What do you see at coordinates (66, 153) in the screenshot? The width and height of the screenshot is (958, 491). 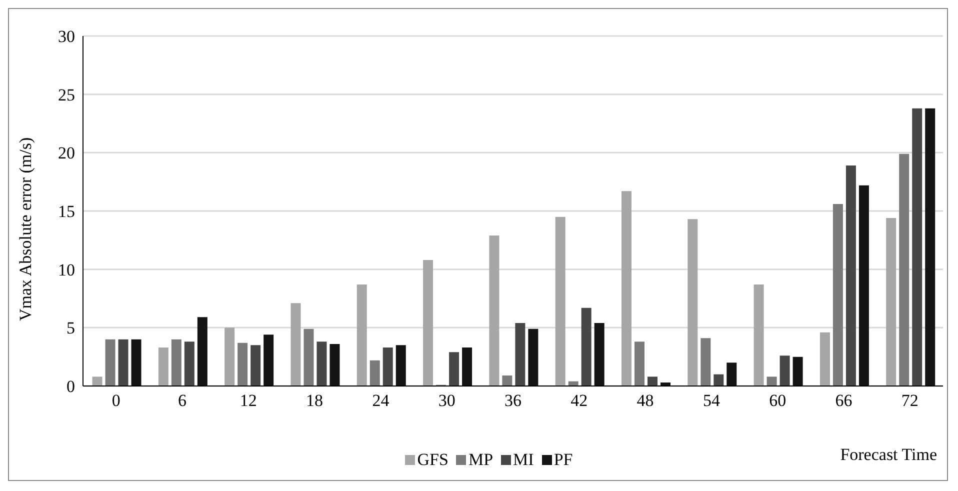 I see `y-tick-label: 20` at bounding box center [66, 153].